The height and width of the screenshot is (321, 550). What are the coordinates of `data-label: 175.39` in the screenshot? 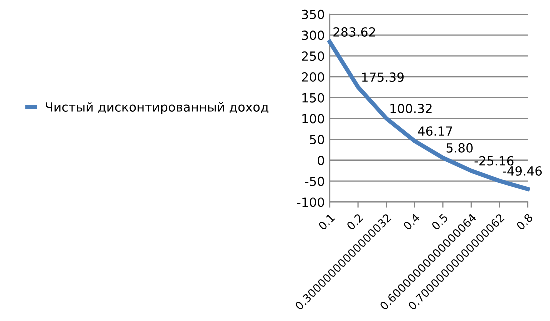 It's located at (383, 77).